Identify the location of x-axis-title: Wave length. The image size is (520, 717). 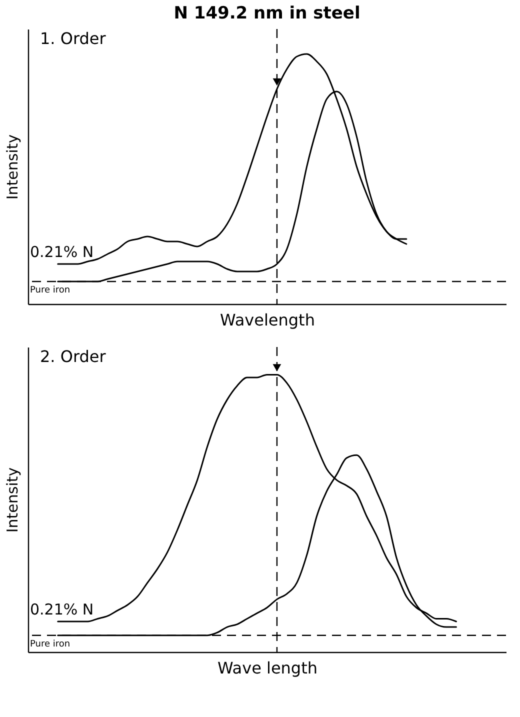
(268, 668).